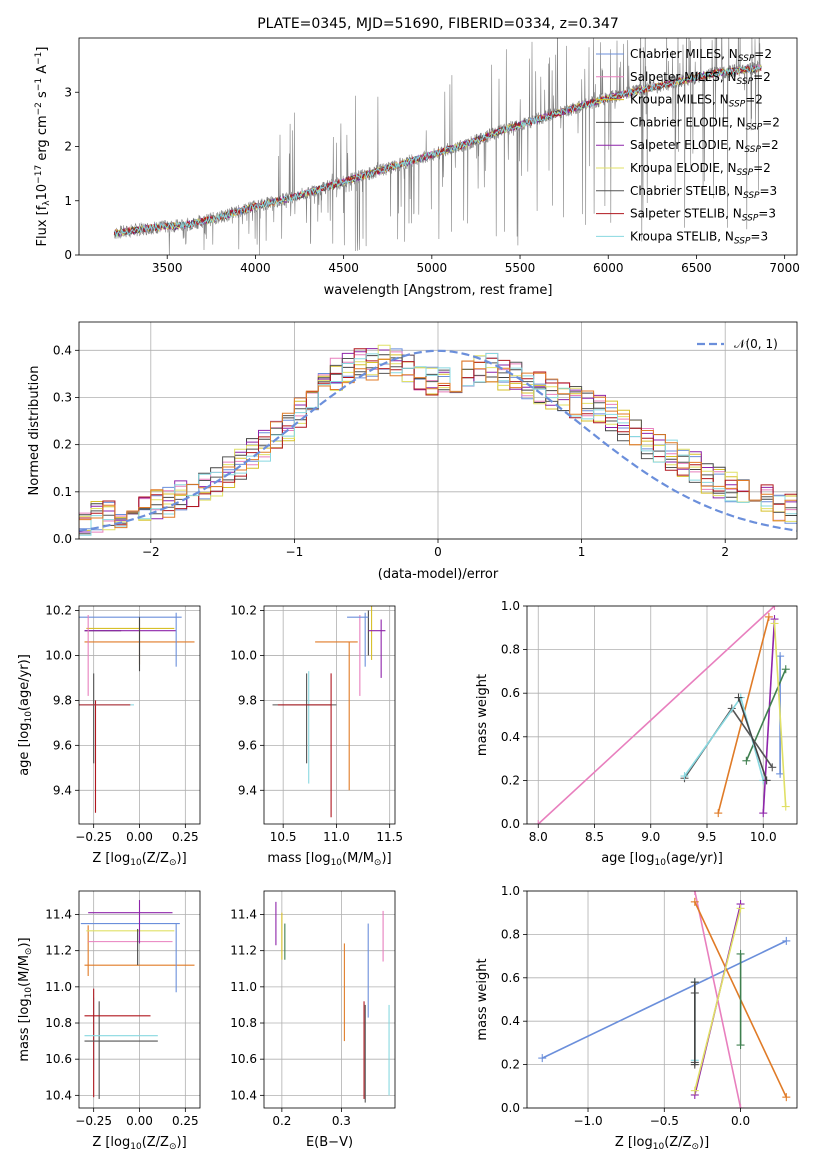  Describe the element at coordinates (784, 268) in the screenshot. I see `x-tick-label: 7000` at that location.